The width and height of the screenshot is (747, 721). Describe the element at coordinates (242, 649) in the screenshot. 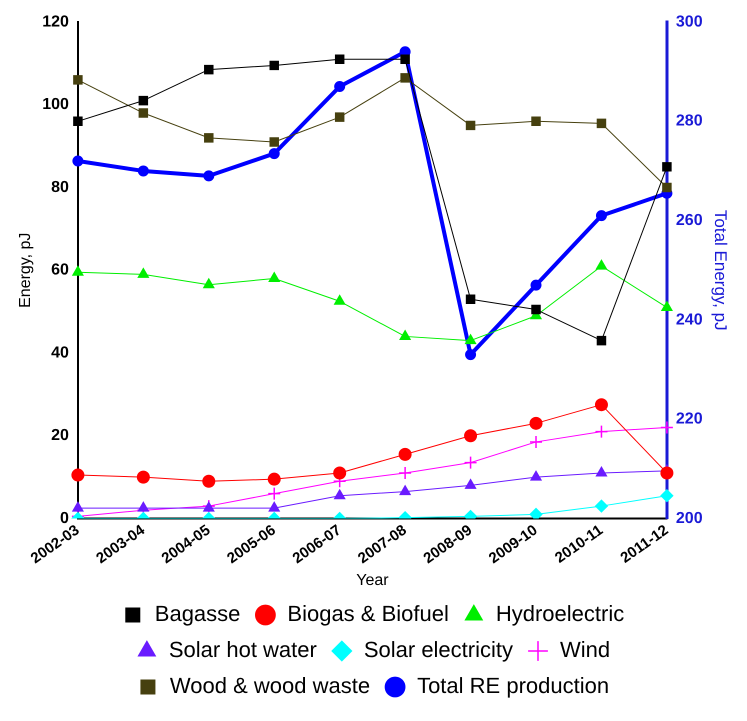

I see `legend-label: Solar hot water` at that location.